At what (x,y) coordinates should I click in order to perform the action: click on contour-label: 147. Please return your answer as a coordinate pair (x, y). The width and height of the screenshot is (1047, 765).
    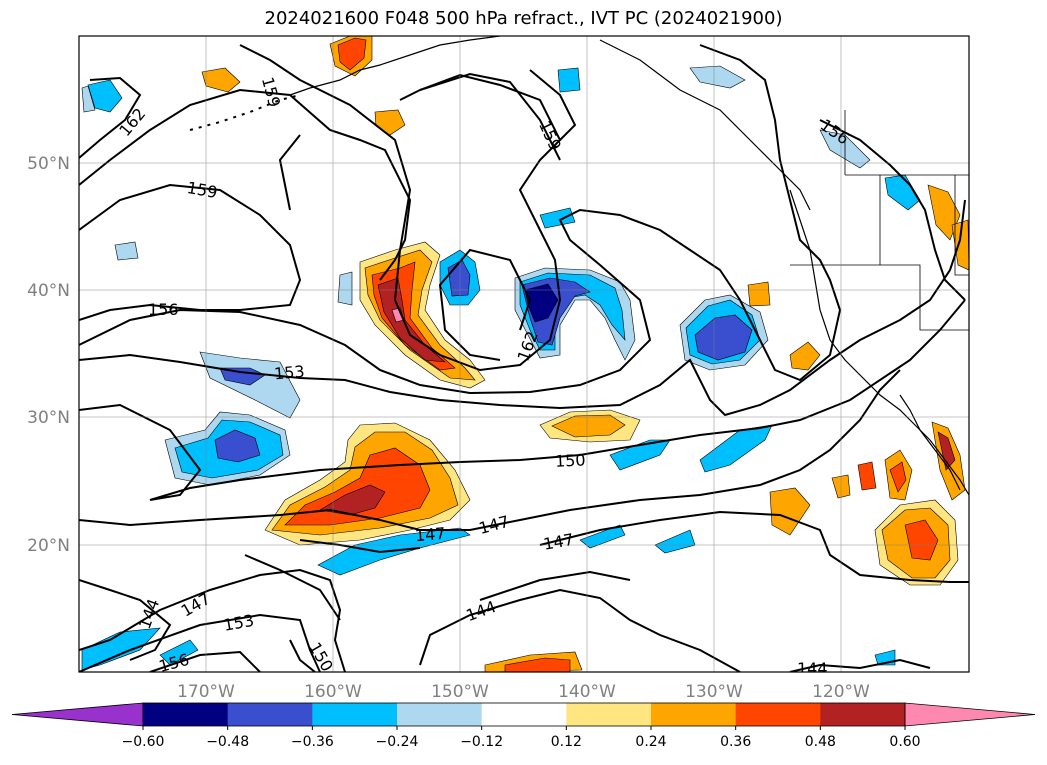
    Looking at the image, I should click on (430, 535).